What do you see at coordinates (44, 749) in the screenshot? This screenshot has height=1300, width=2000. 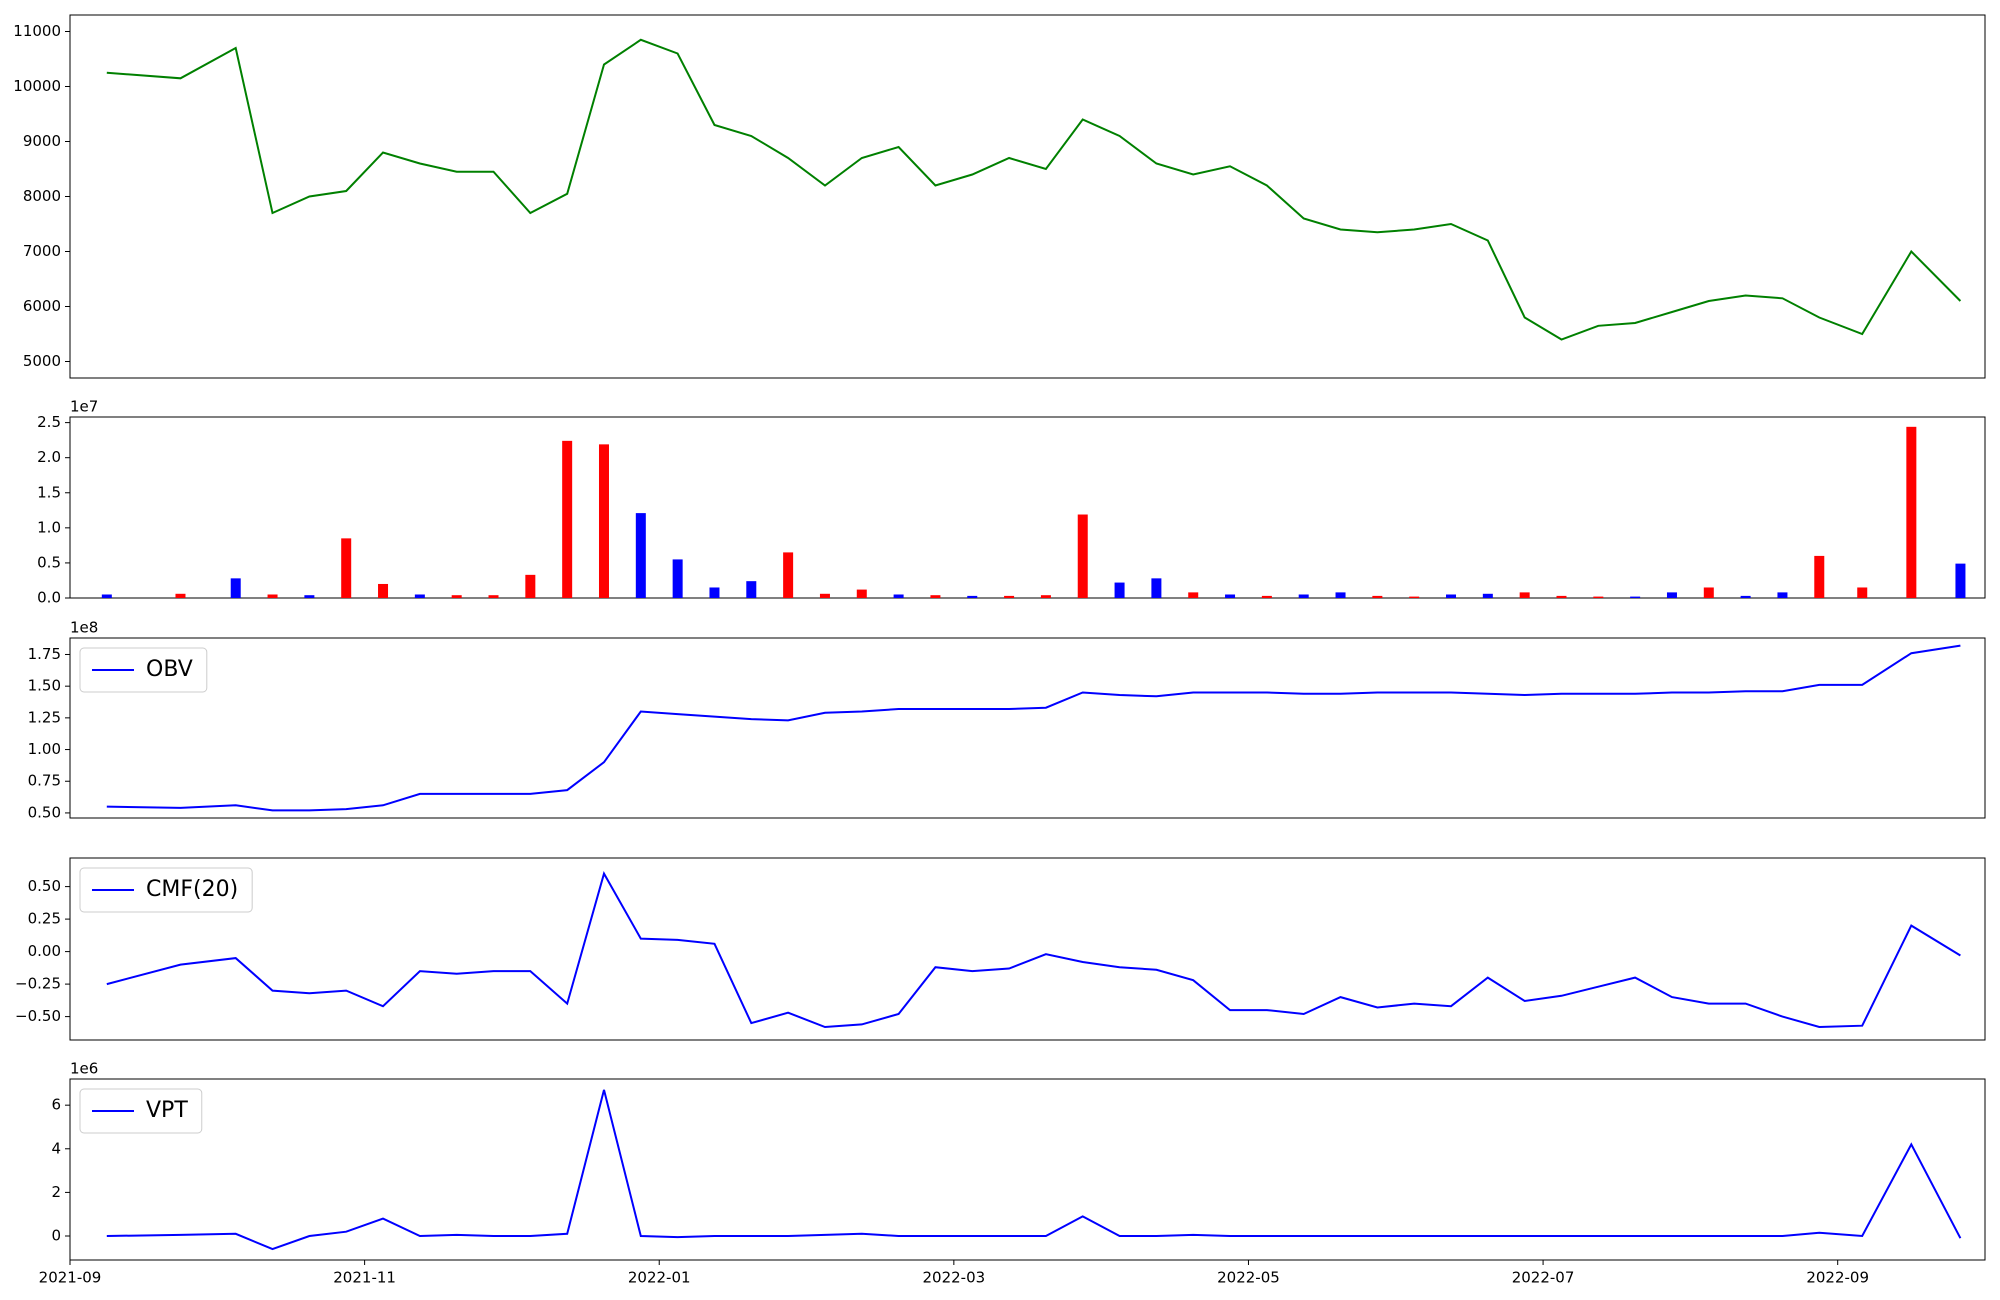 I see `y-tick-label: 1.00` at bounding box center [44, 749].